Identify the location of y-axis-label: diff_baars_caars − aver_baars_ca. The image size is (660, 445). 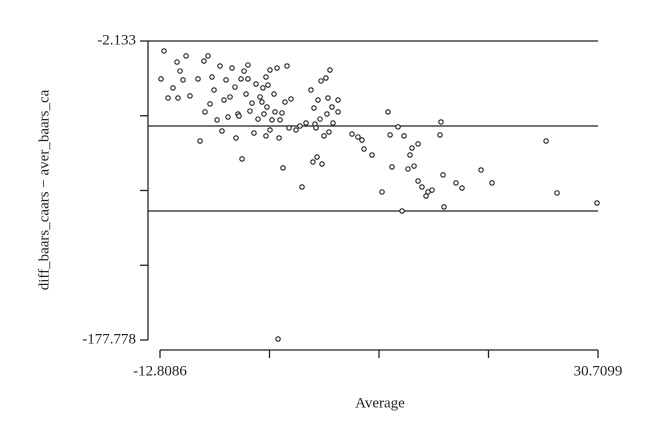
(44, 189).